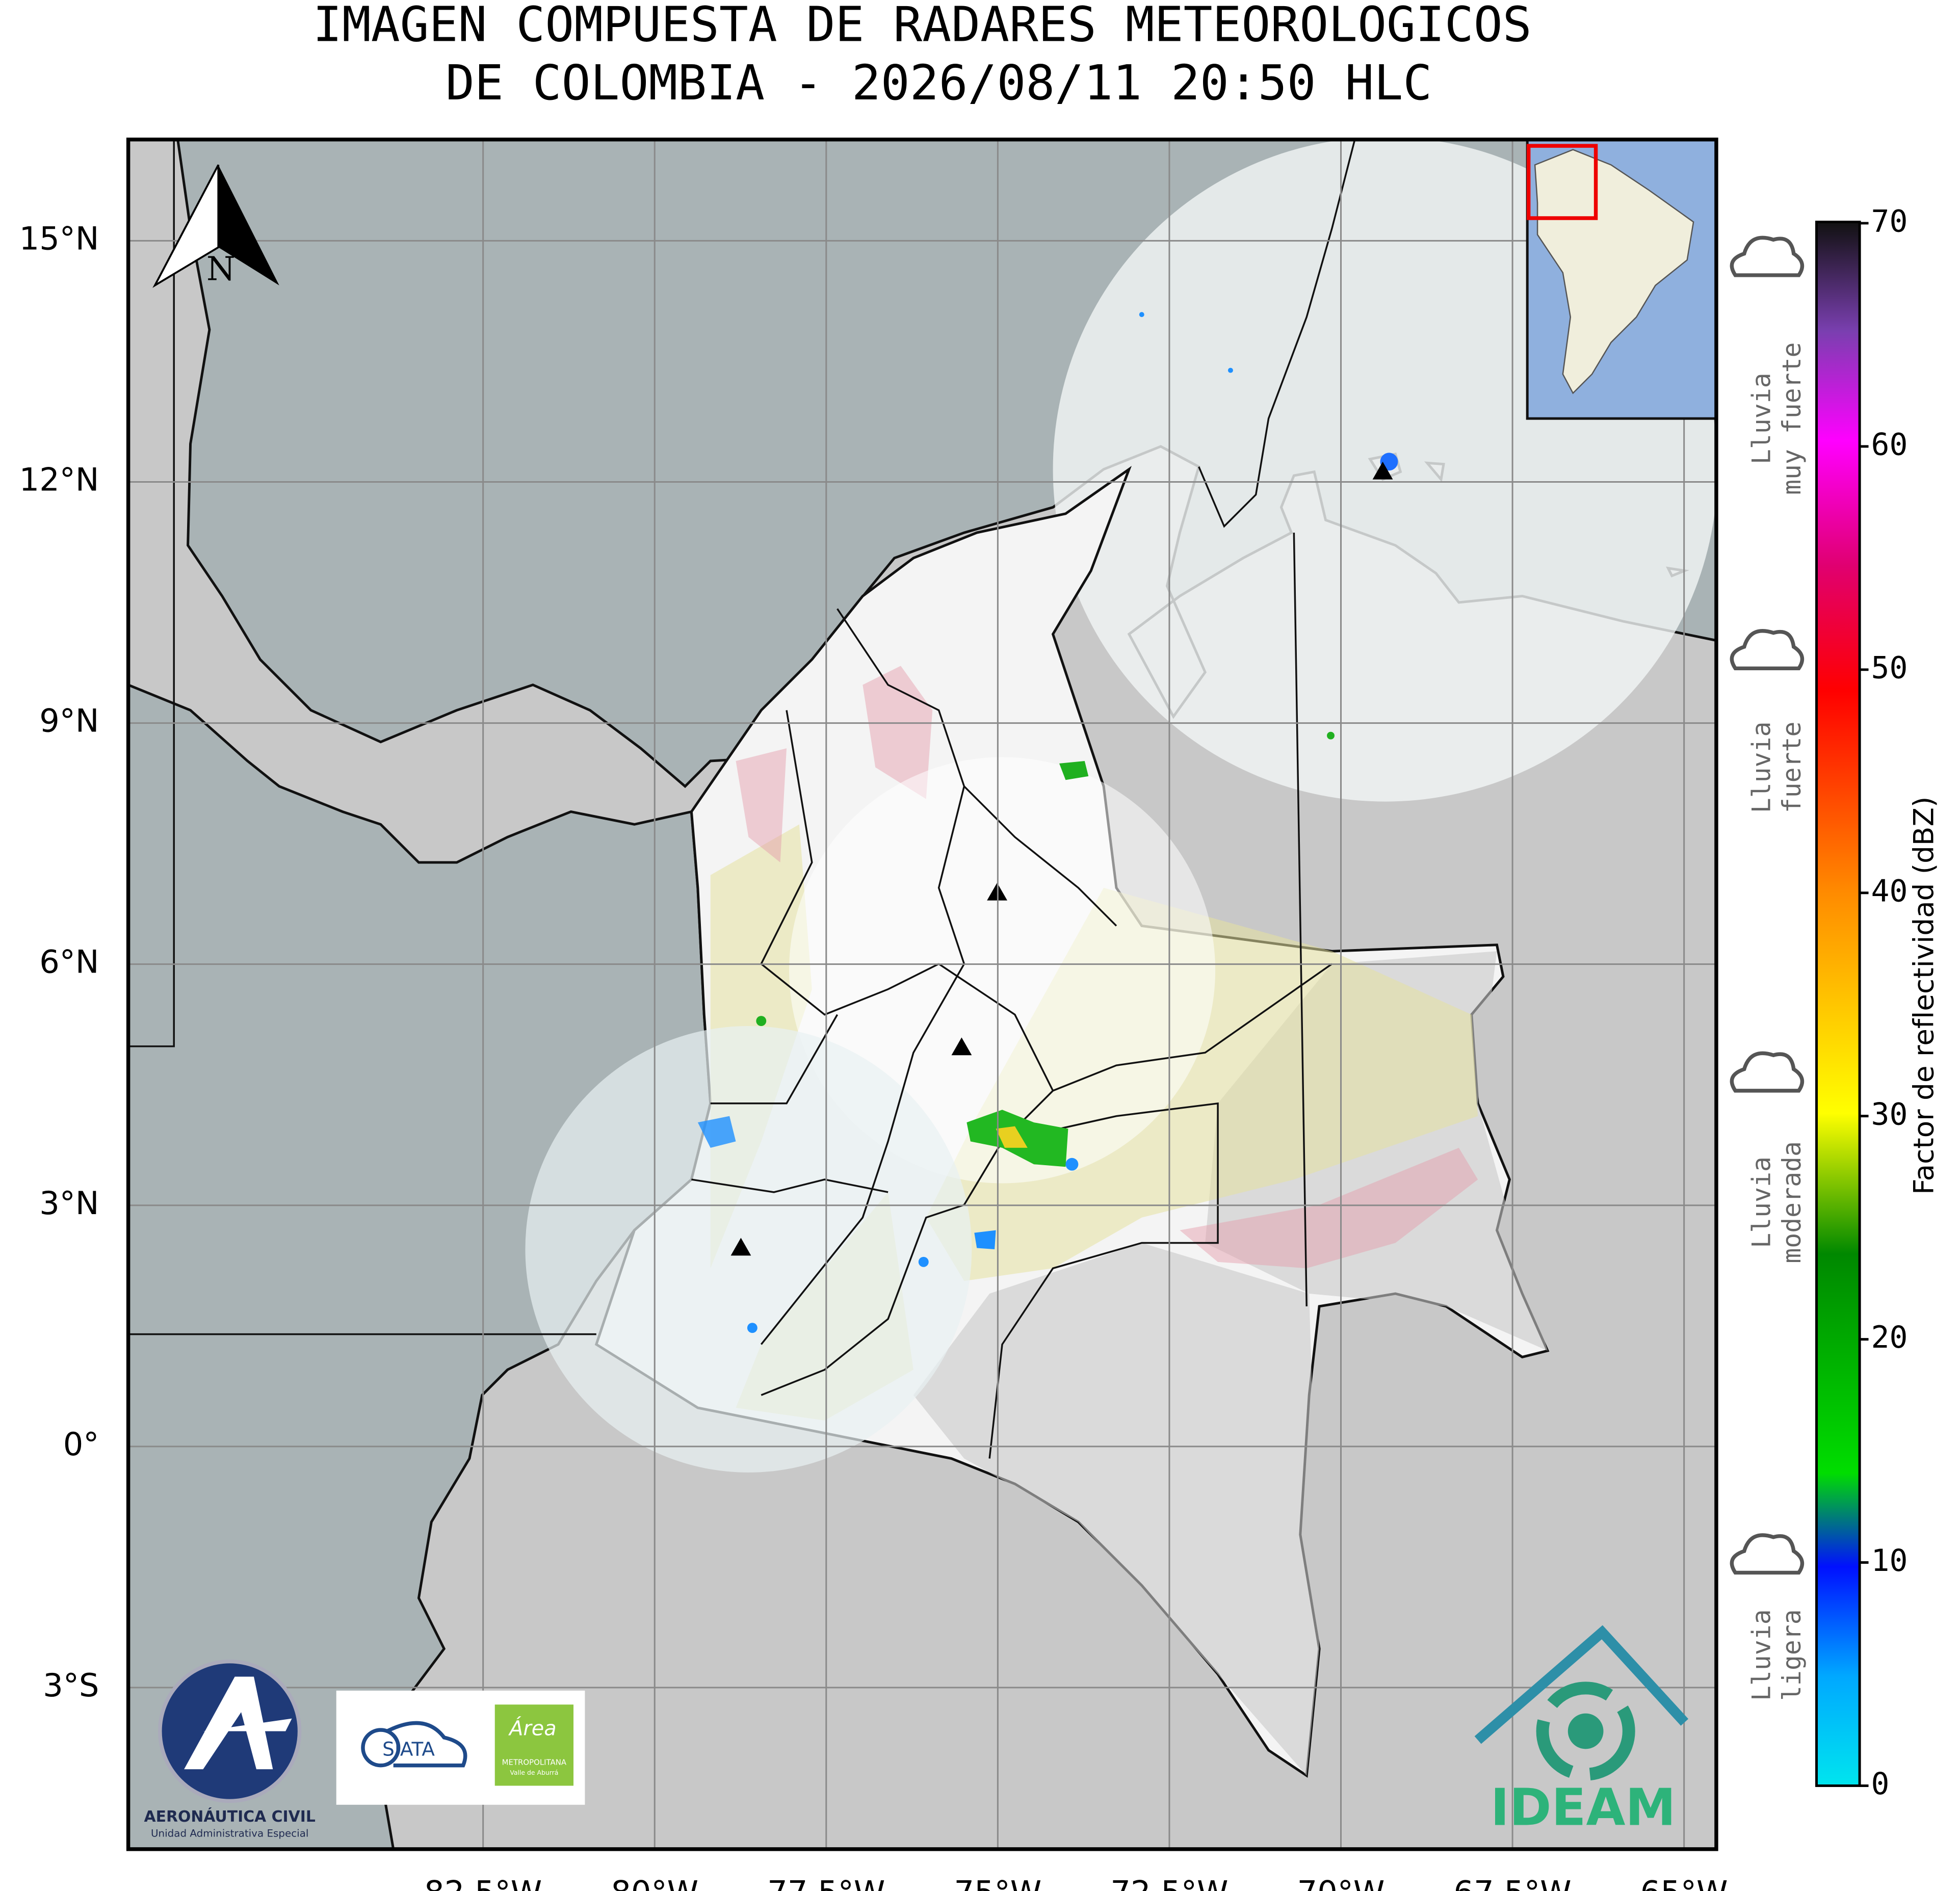  I want to click on logo-text: Valle de Aburrá, so click(534, 1772).